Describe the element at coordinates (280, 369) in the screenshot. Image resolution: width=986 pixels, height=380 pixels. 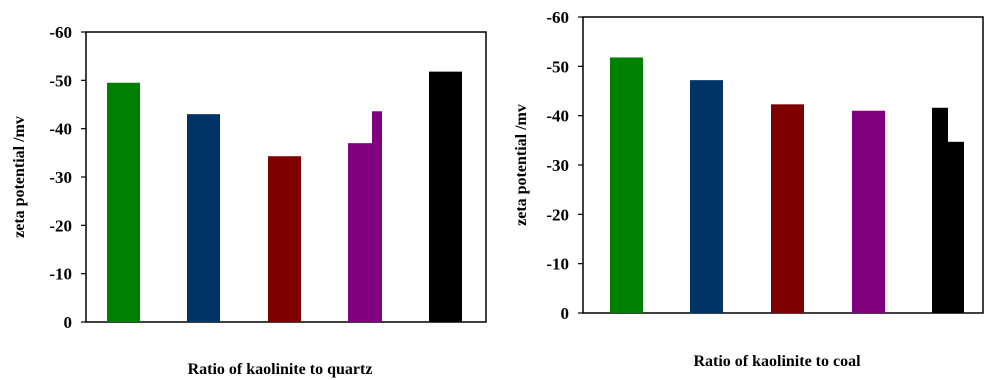
I see `x-axis-title: Ratio of kaolinite to quartz` at that location.